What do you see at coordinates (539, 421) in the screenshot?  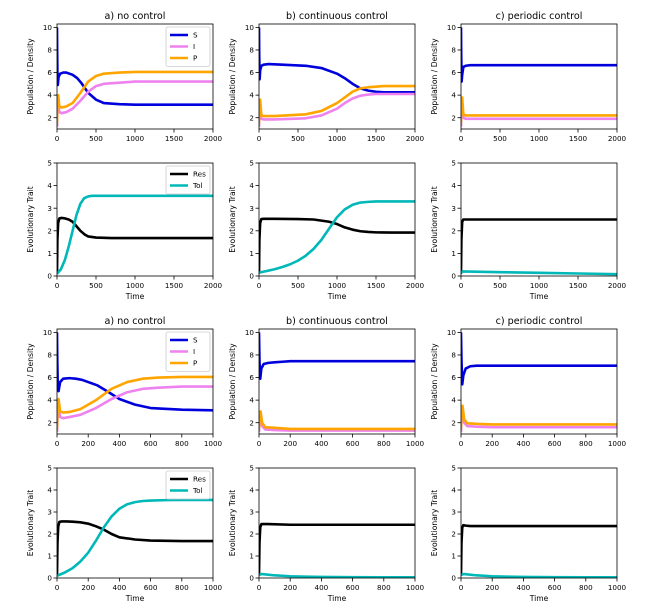 I see `series-line-i` at bounding box center [539, 421].